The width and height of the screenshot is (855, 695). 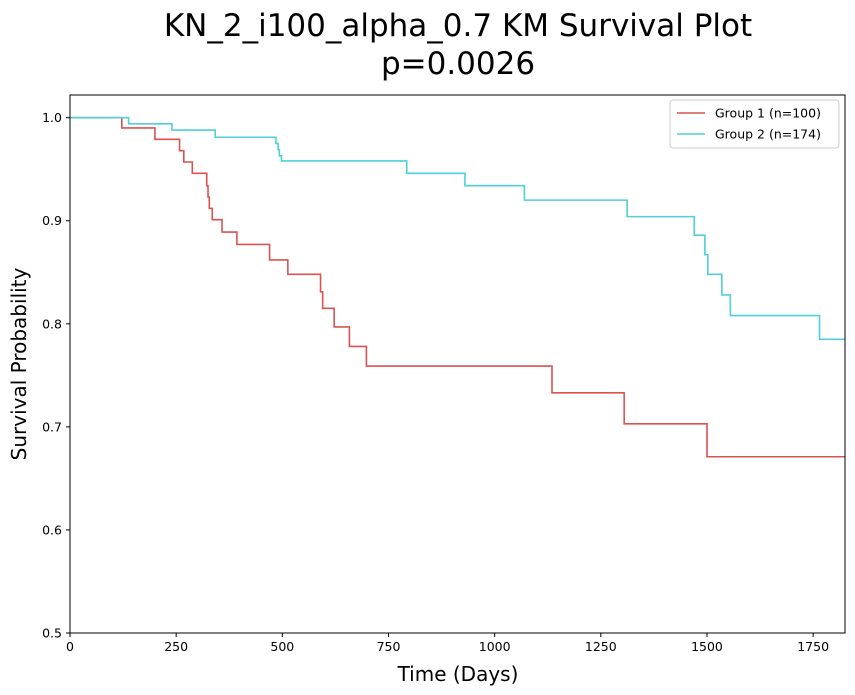 What do you see at coordinates (52, 117) in the screenshot?
I see `y-tick-label: 1.0` at bounding box center [52, 117].